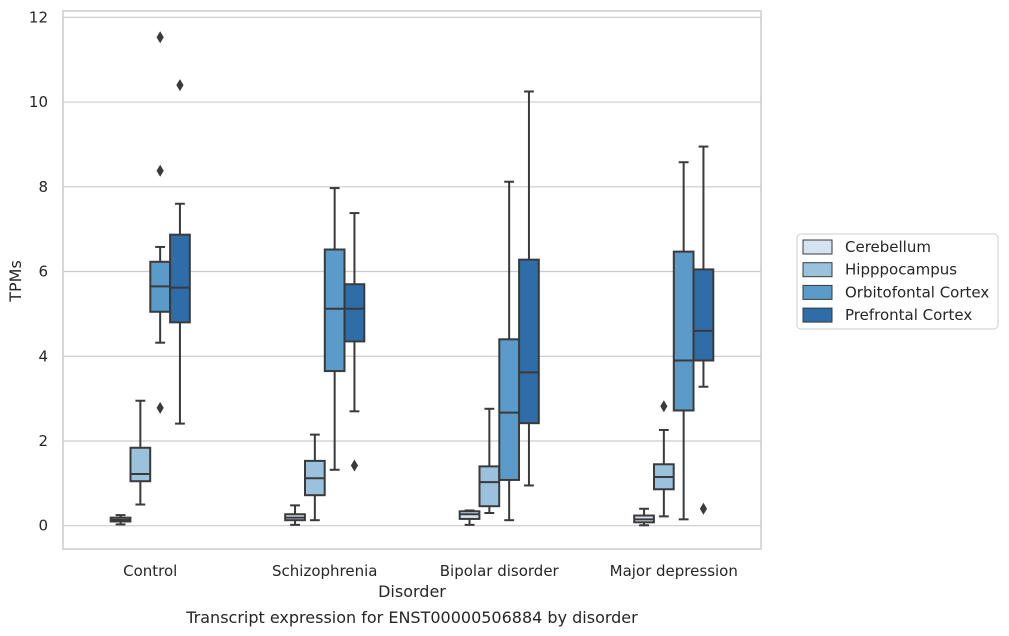  I want to click on y-tick-label: 10, so click(38, 102).